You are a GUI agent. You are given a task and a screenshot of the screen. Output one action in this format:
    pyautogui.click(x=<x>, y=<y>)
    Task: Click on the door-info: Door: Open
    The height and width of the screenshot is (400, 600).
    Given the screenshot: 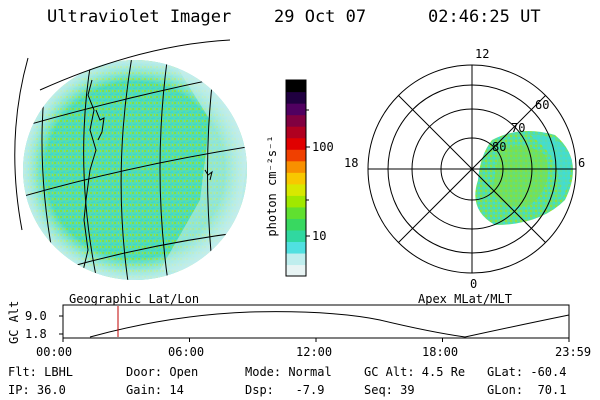 What is the action you would take?
    pyautogui.click(x=162, y=372)
    